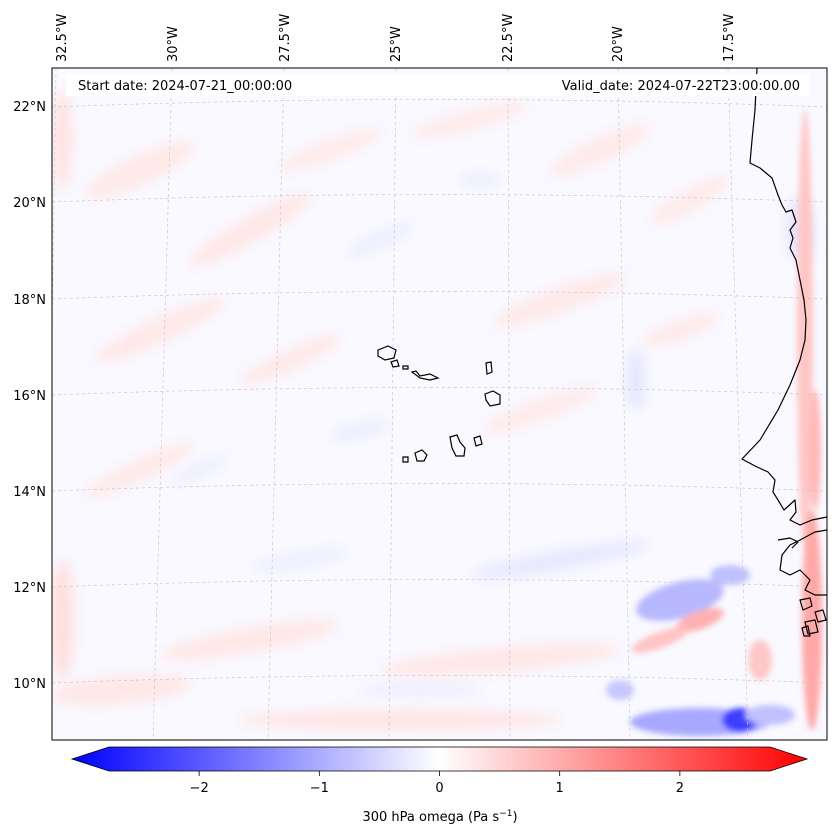  I want to click on gridline-lat-14n, so click(439, 487).